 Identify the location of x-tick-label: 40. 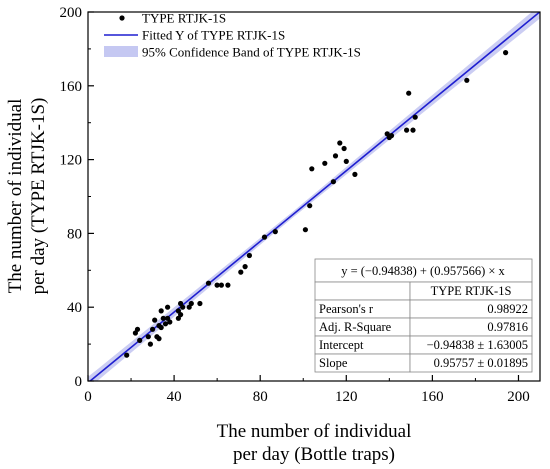
(174, 397).